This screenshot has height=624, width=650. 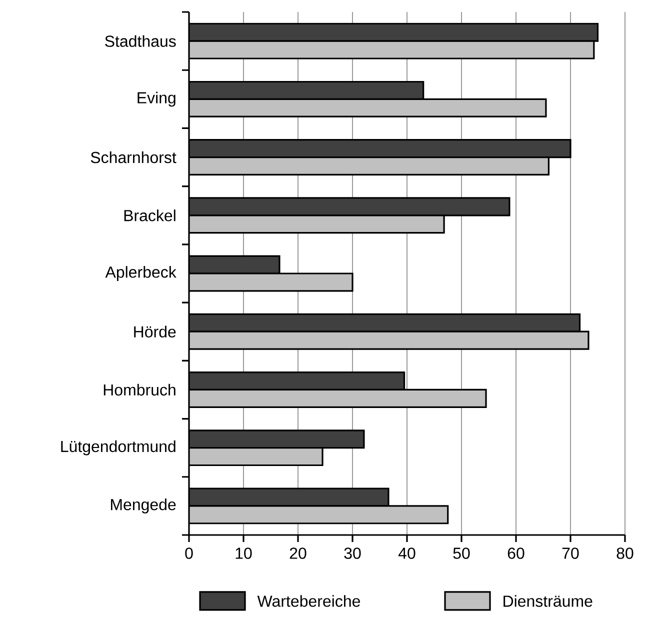 What do you see at coordinates (140, 390) in the screenshot?
I see `y-tick-label: Hombruch` at bounding box center [140, 390].